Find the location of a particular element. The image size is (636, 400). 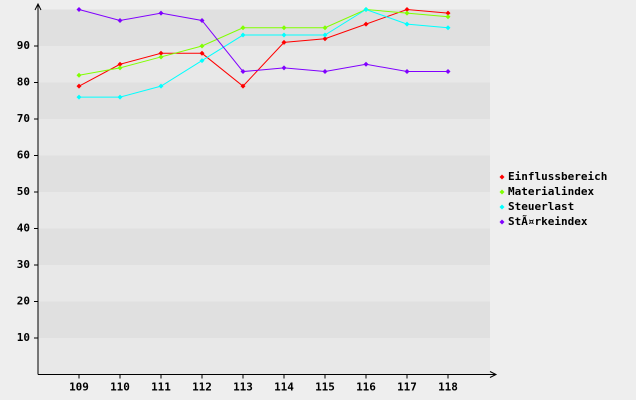

x-tick-label: 117 is located at coordinates (407, 387).